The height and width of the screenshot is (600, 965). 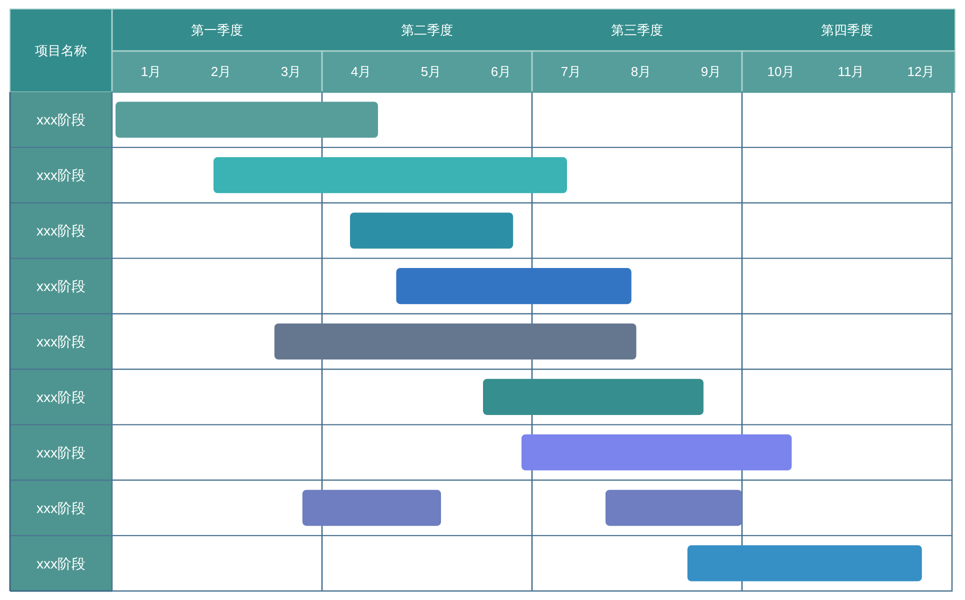 What do you see at coordinates (921, 71) in the screenshot?
I see `x-tick-label: 12月` at bounding box center [921, 71].